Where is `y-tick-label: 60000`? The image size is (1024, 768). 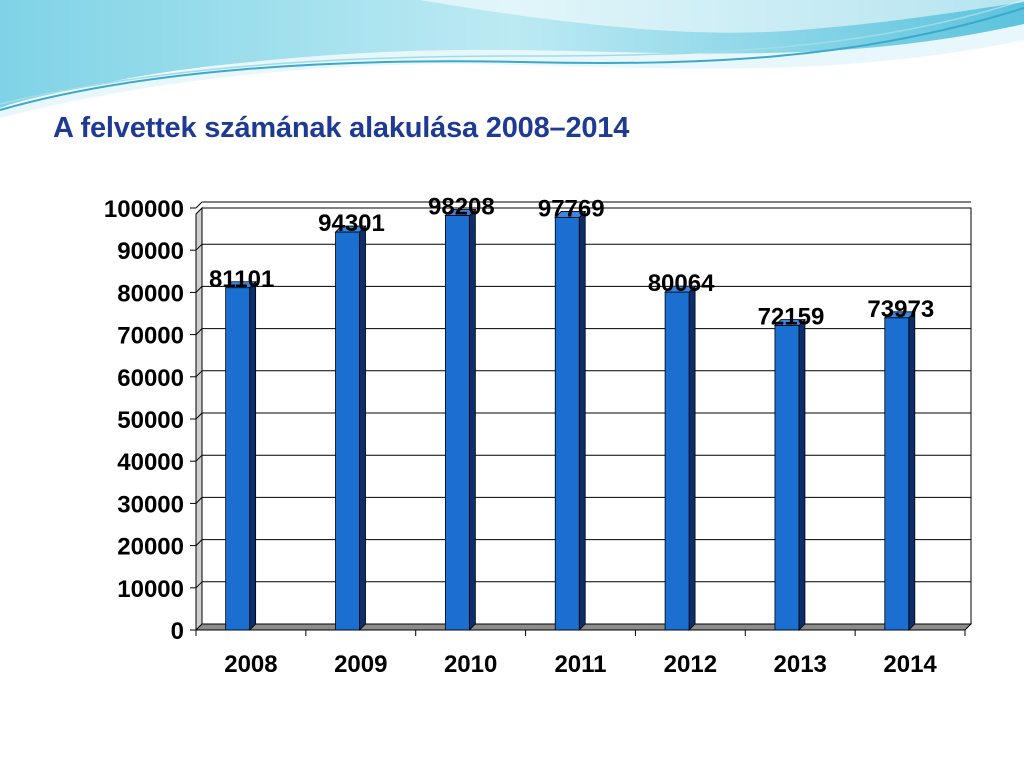
y-tick-label: 60000 is located at coordinates (150, 378).